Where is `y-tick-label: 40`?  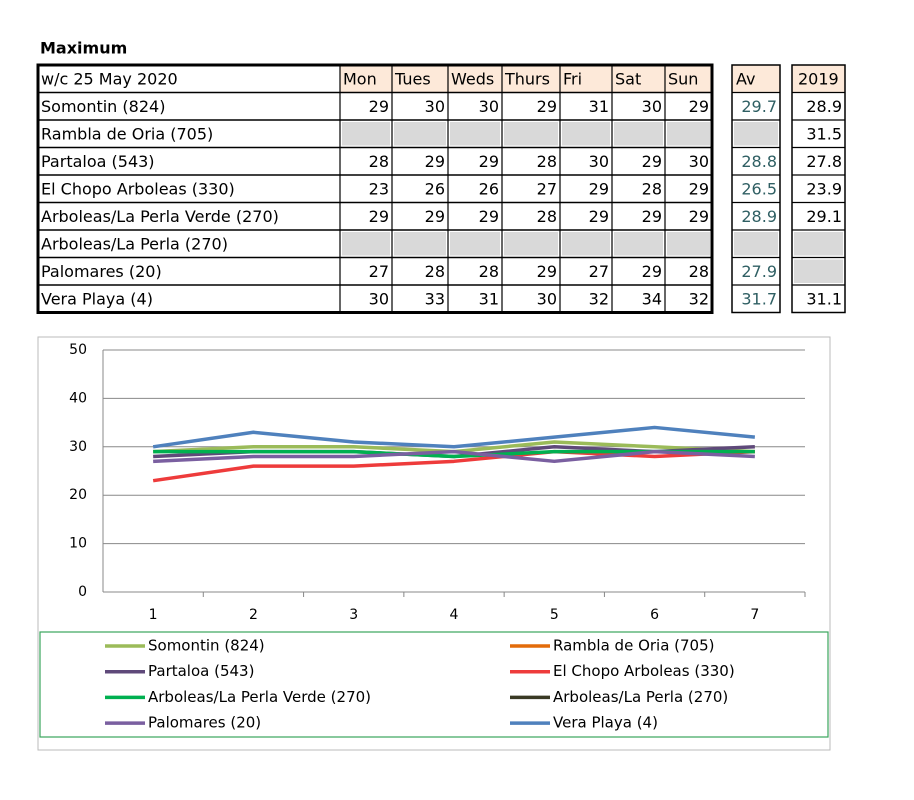
y-tick-label: 40 is located at coordinates (78, 398).